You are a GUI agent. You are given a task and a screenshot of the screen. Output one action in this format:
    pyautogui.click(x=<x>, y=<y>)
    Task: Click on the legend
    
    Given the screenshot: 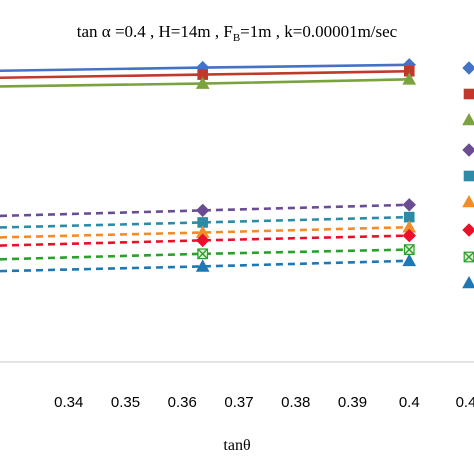 What is the action you would take?
    pyautogui.click(x=468, y=175)
    